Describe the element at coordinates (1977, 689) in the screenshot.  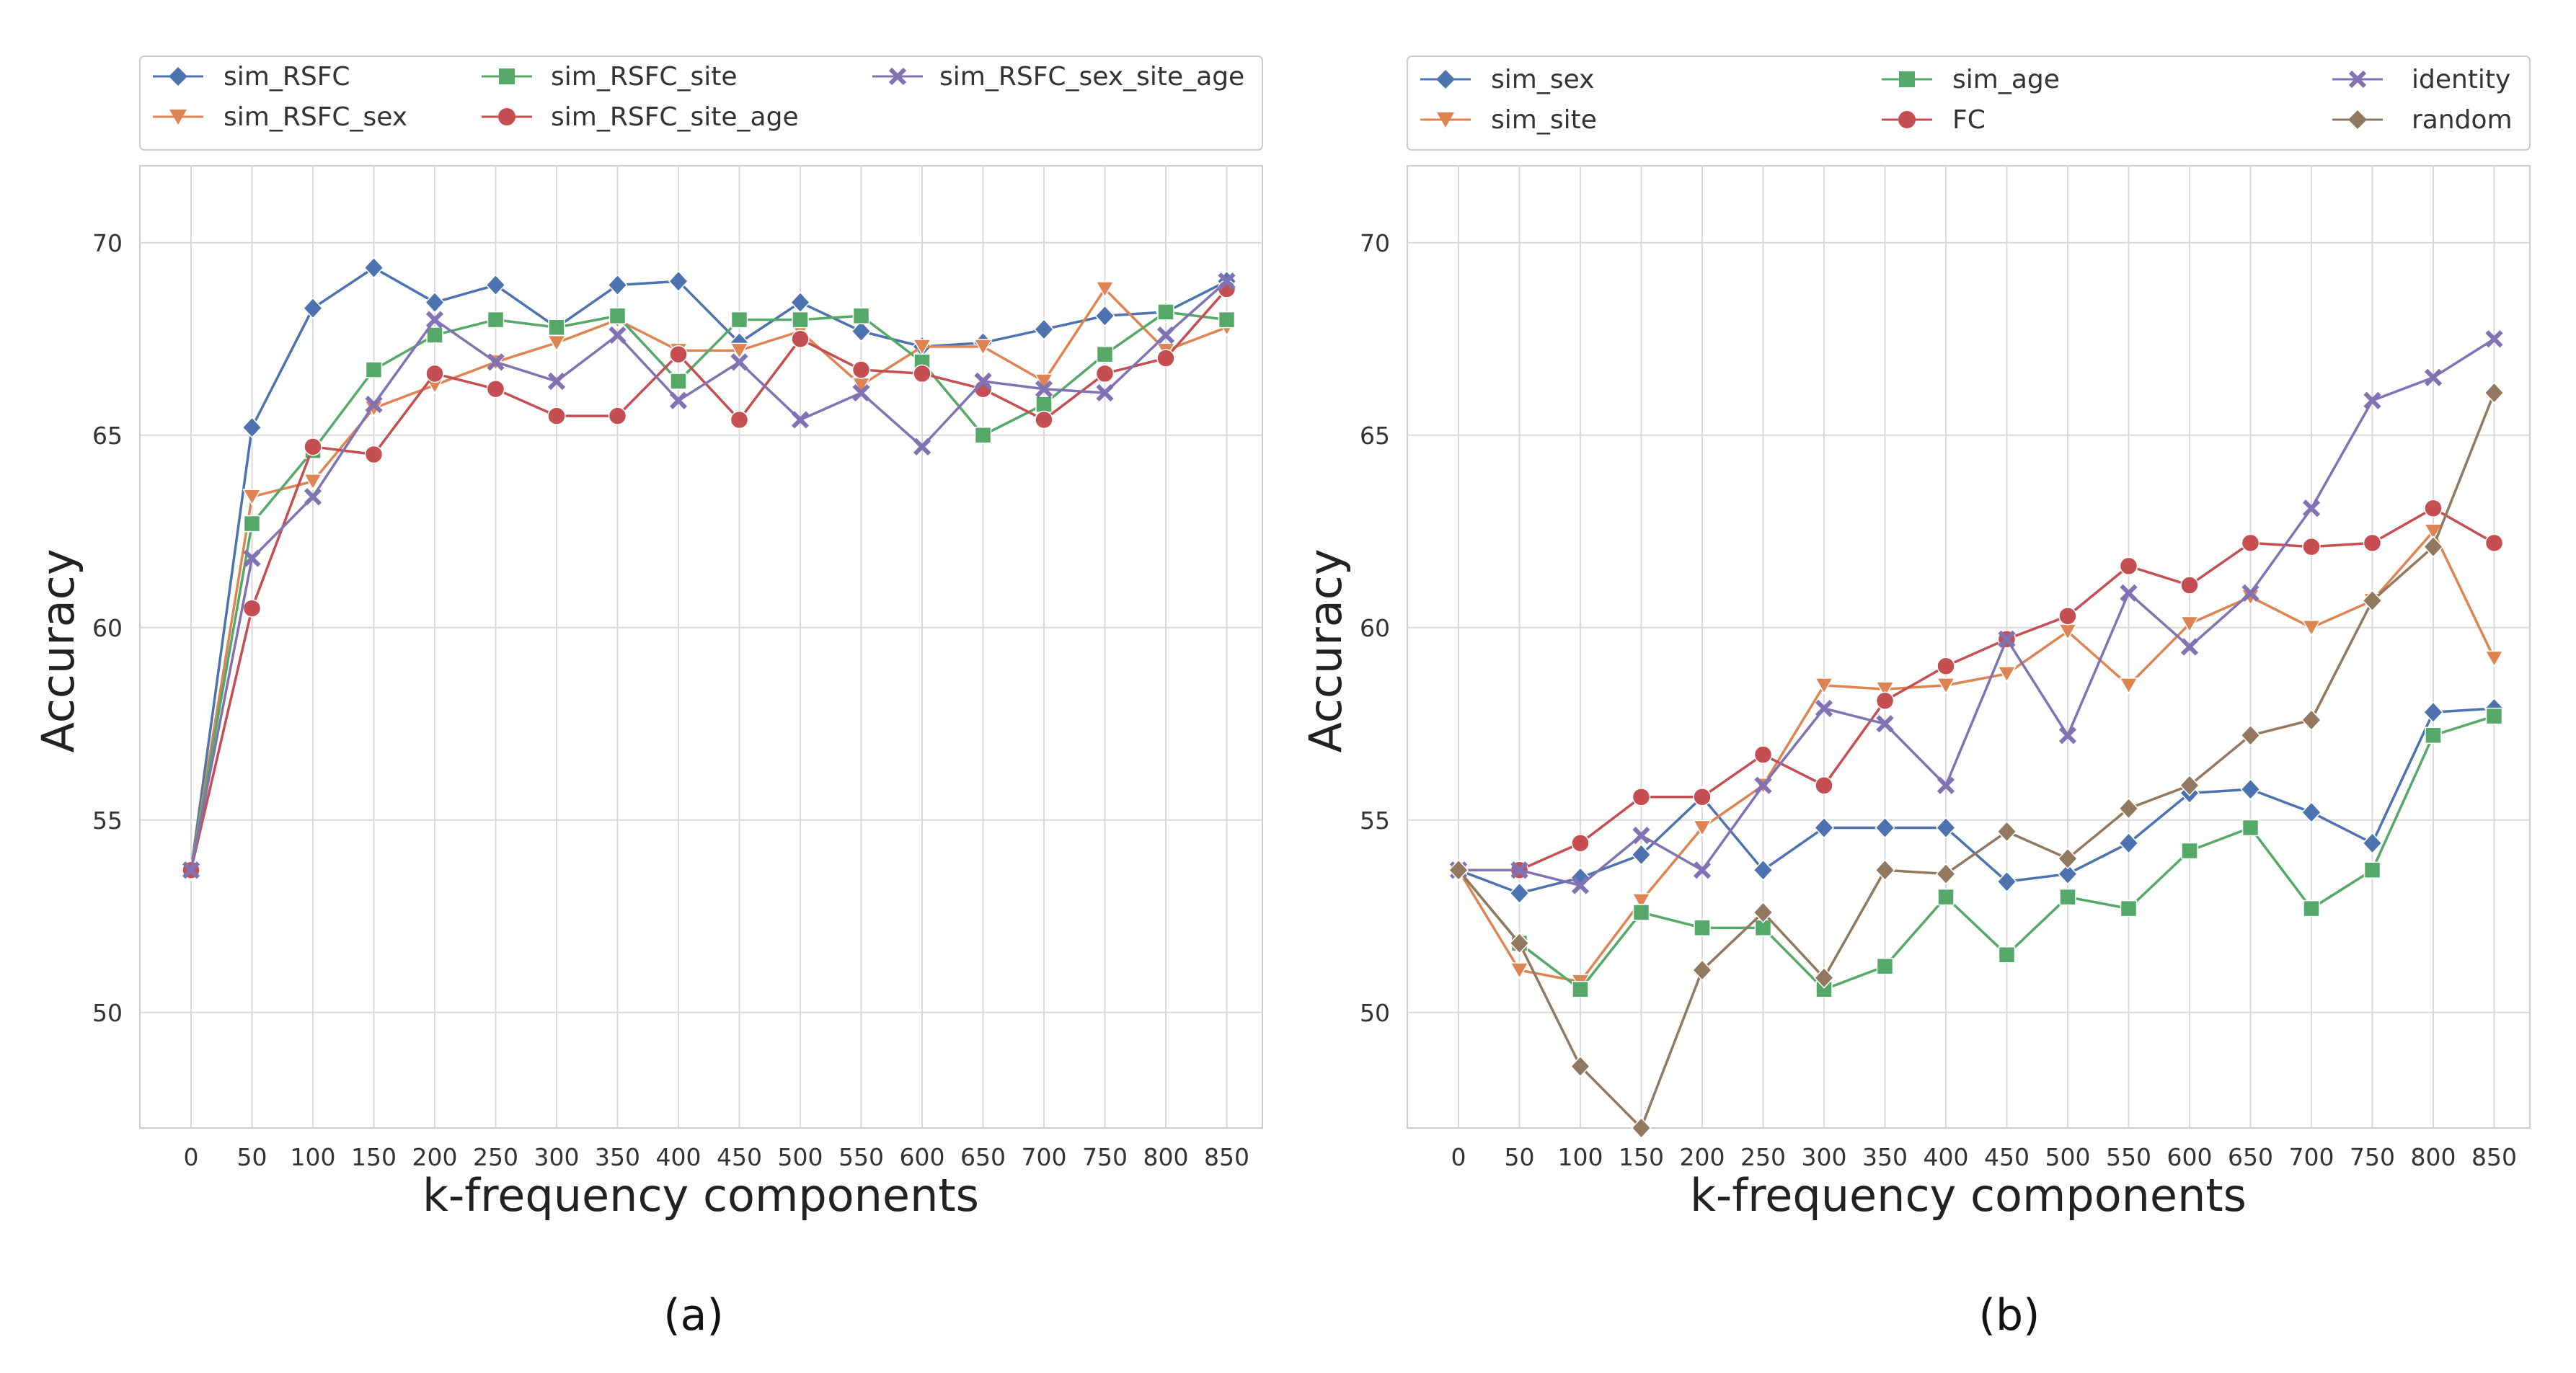
I see `series-line-fc` at that location.